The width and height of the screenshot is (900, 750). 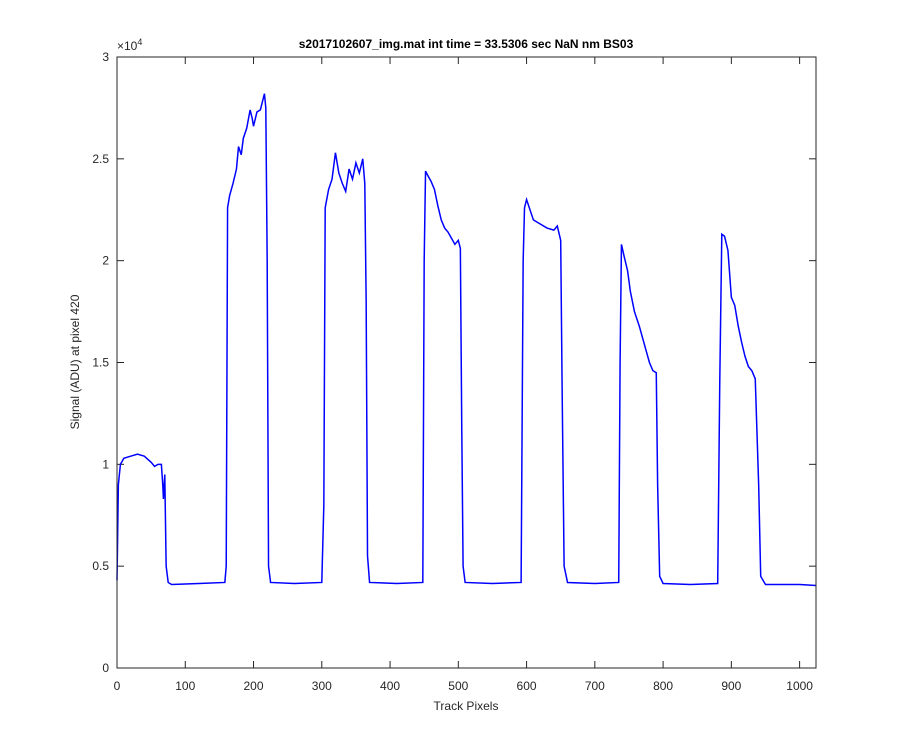 What do you see at coordinates (105, 57) in the screenshot?
I see `y-tick-label: 3` at bounding box center [105, 57].